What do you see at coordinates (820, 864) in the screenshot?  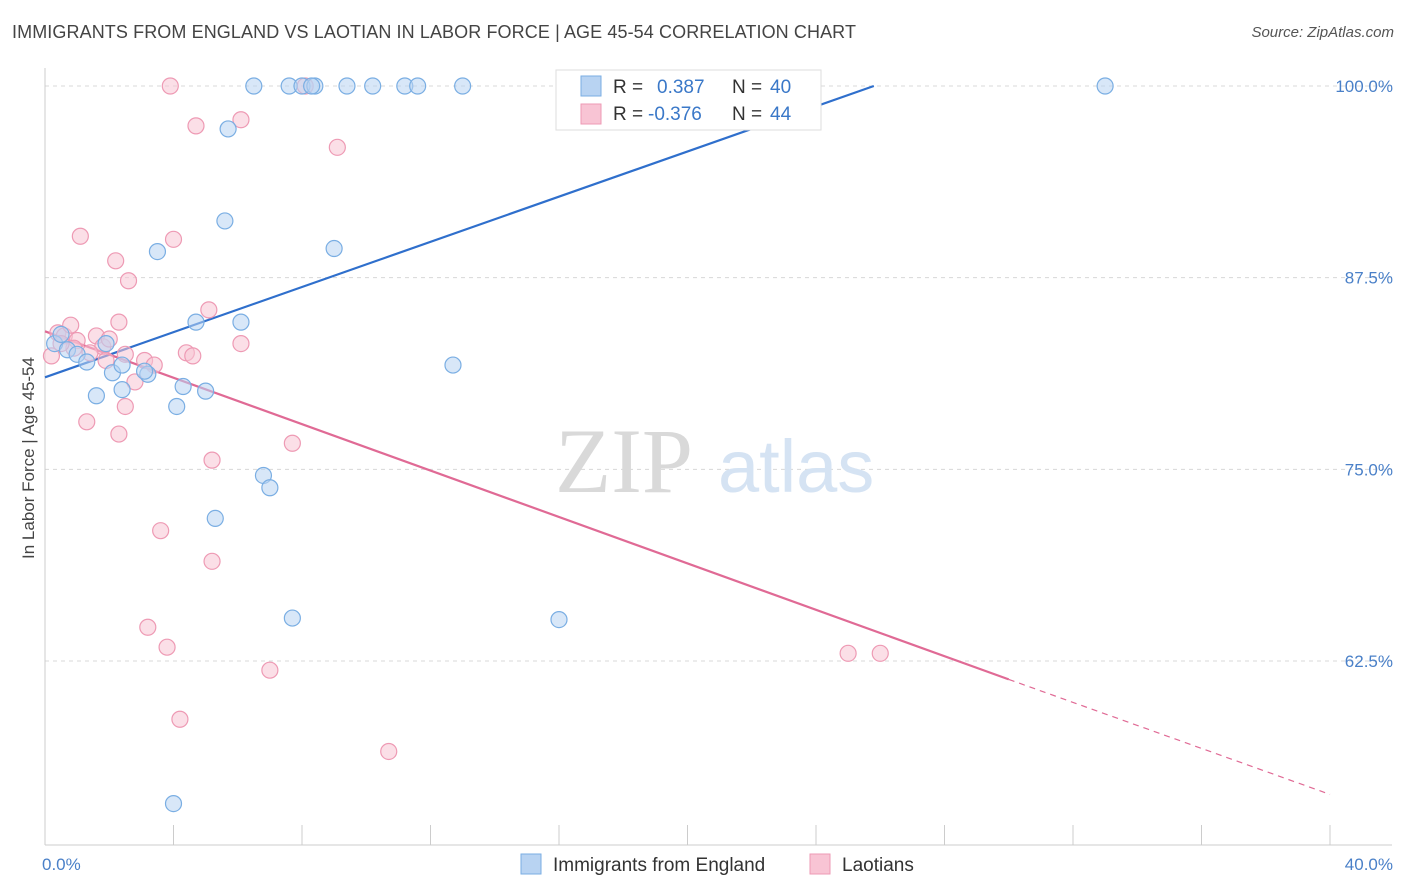 I see `bottom-legend-swatch-pink` at bounding box center [820, 864].